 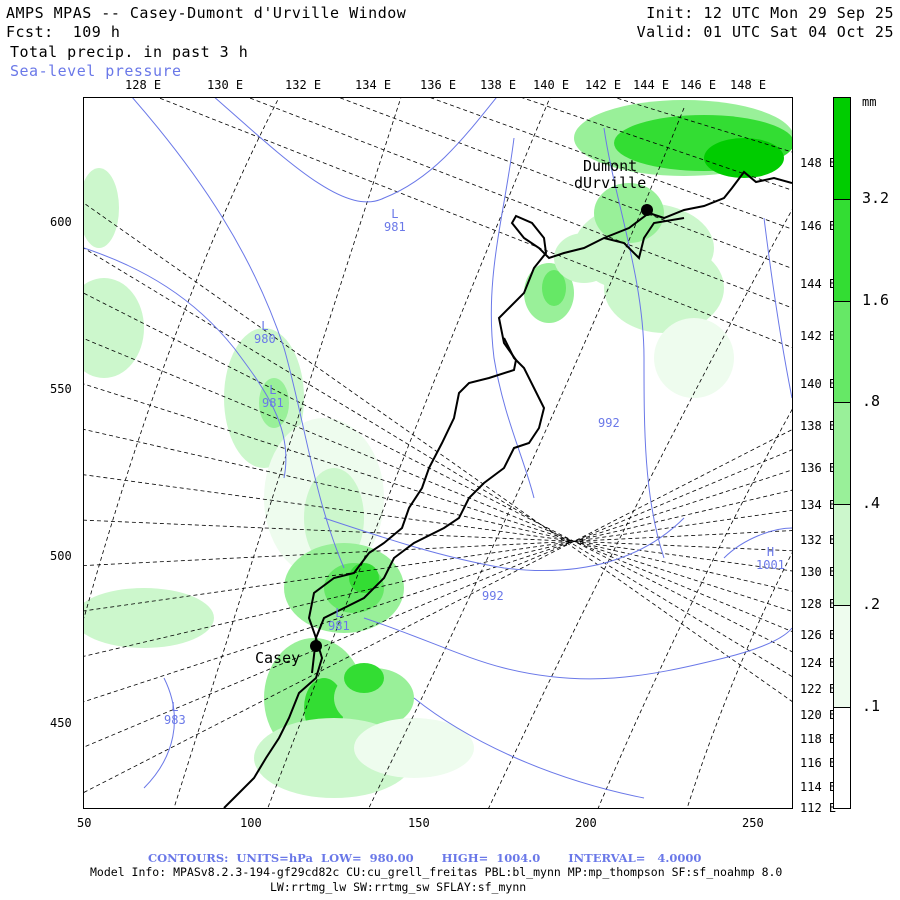 I want to click on top-longitude-label: 136 E, so click(x=438, y=85).